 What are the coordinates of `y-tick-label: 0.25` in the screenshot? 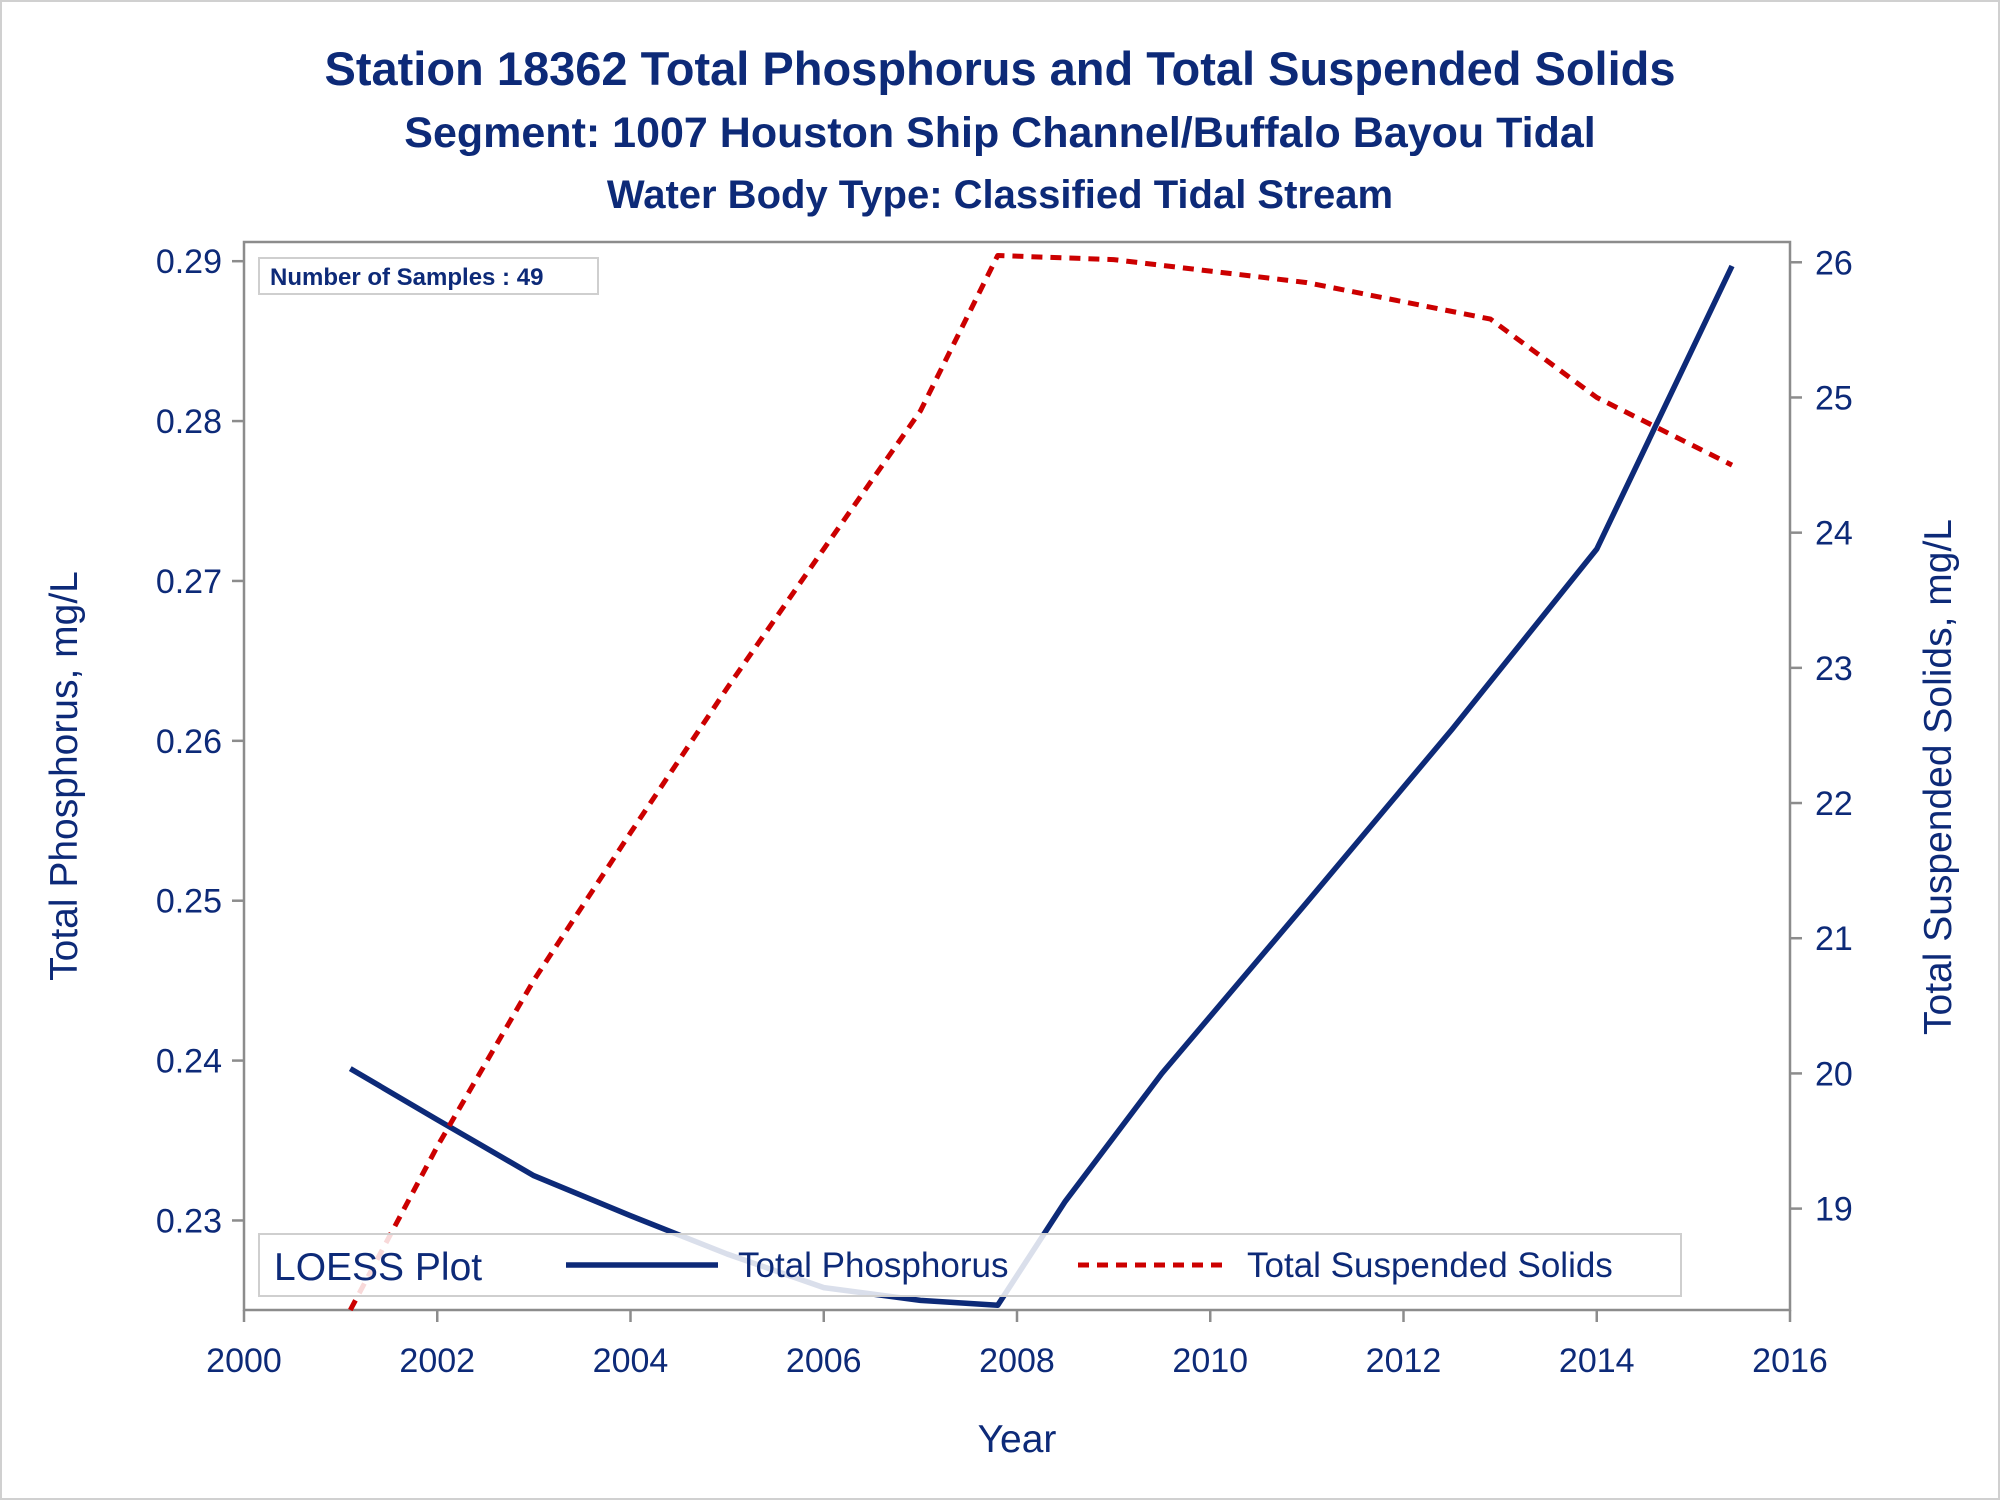 It's located at (189, 902).